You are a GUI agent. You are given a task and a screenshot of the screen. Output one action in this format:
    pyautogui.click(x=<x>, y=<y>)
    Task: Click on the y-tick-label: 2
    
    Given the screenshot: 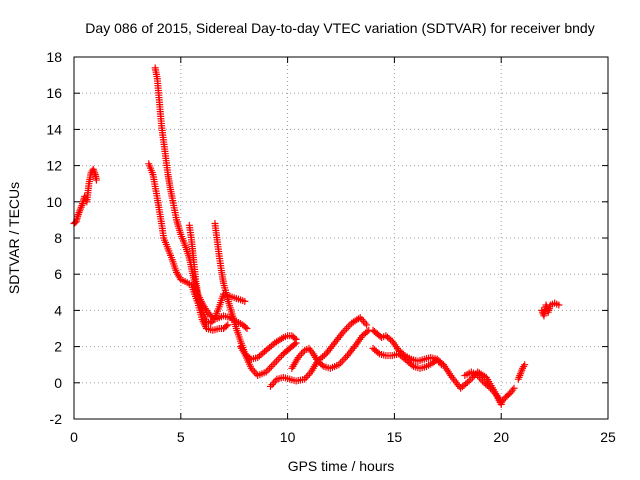 What is the action you would take?
    pyautogui.click(x=58, y=347)
    